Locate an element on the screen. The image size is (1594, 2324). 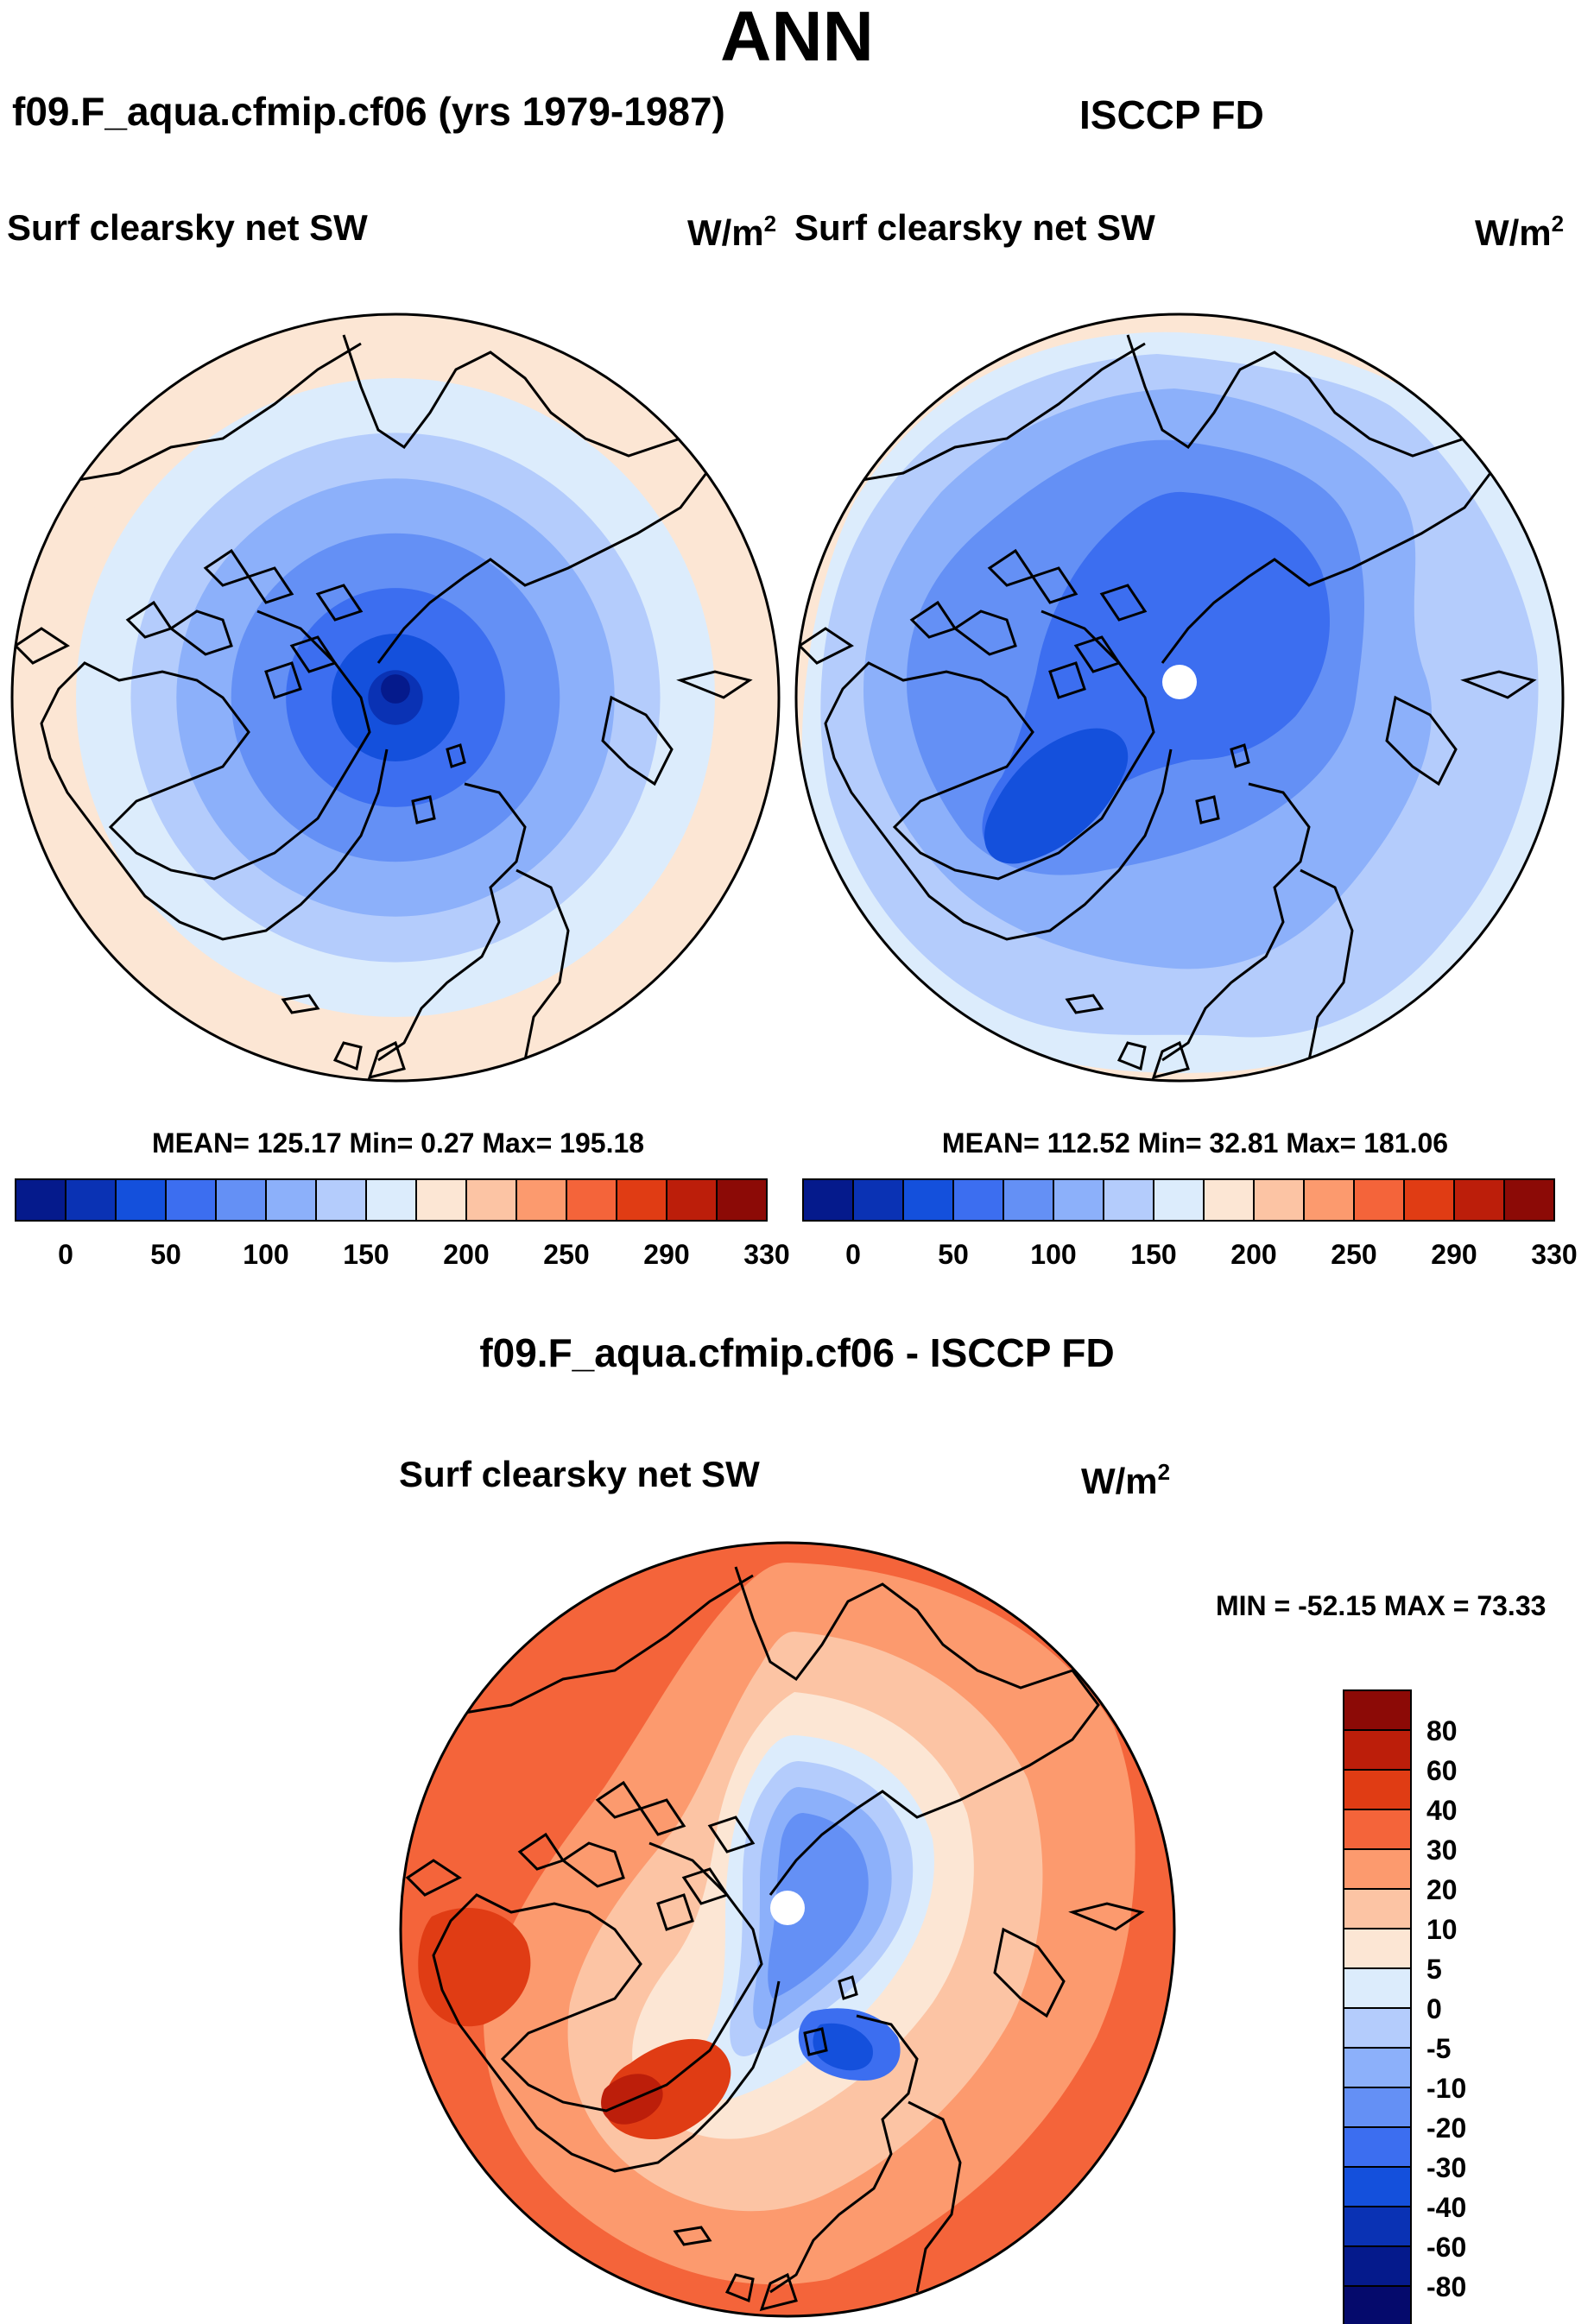
model-colorbar-tick-label: 150 is located at coordinates (366, 1255).